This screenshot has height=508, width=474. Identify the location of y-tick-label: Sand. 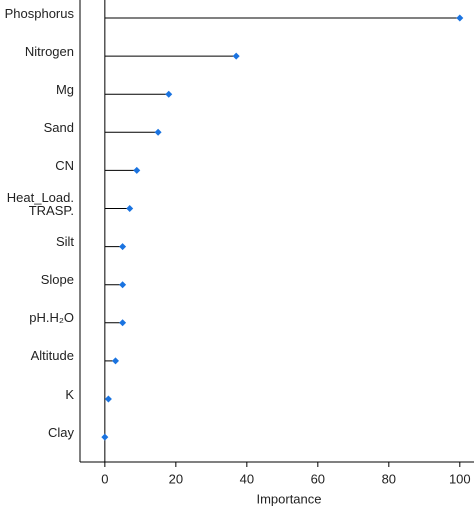
(58, 127).